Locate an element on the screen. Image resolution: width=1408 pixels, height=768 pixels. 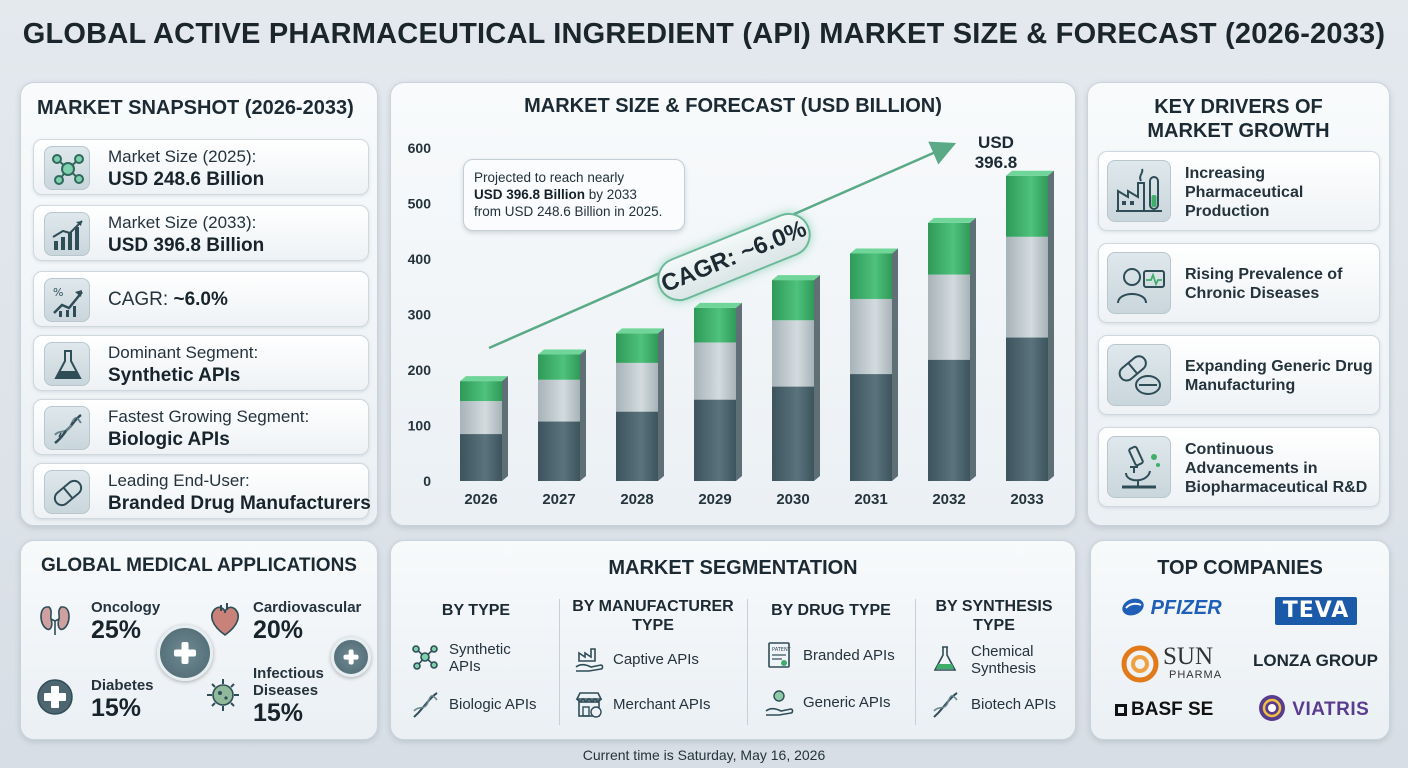
lonza-logo: LONZA GROUP is located at coordinates (1315, 660).